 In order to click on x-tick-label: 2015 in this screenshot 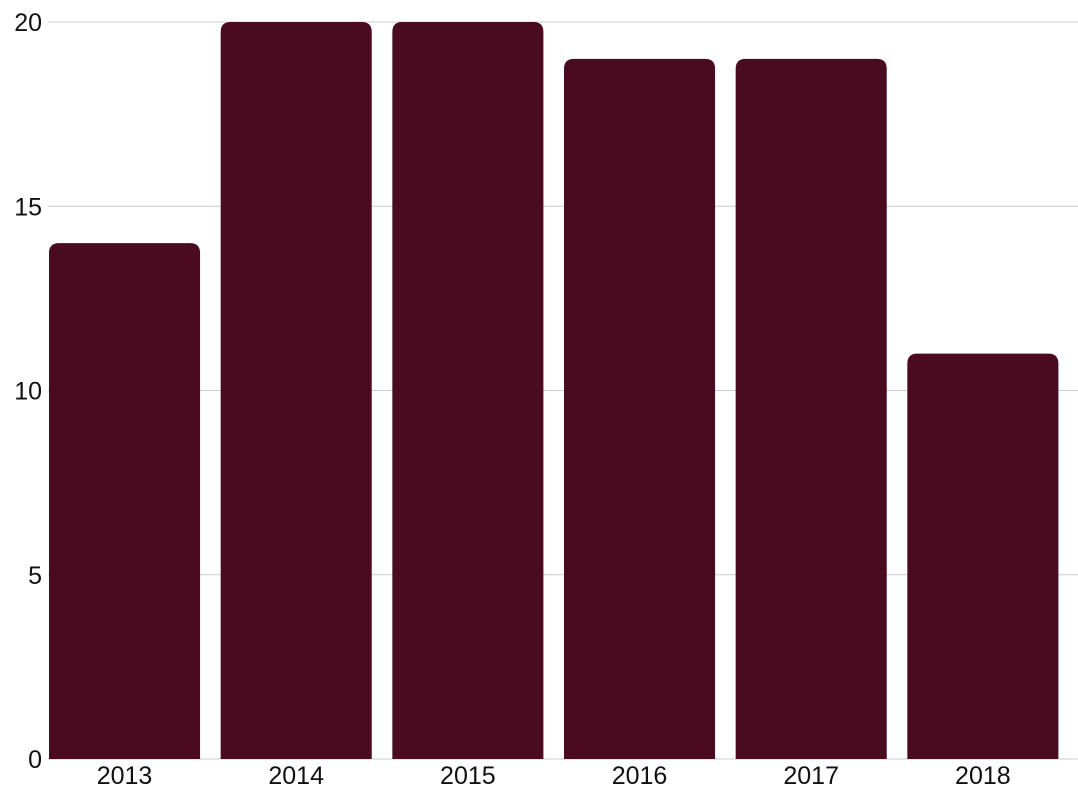, I will do `click(468, 775)`.